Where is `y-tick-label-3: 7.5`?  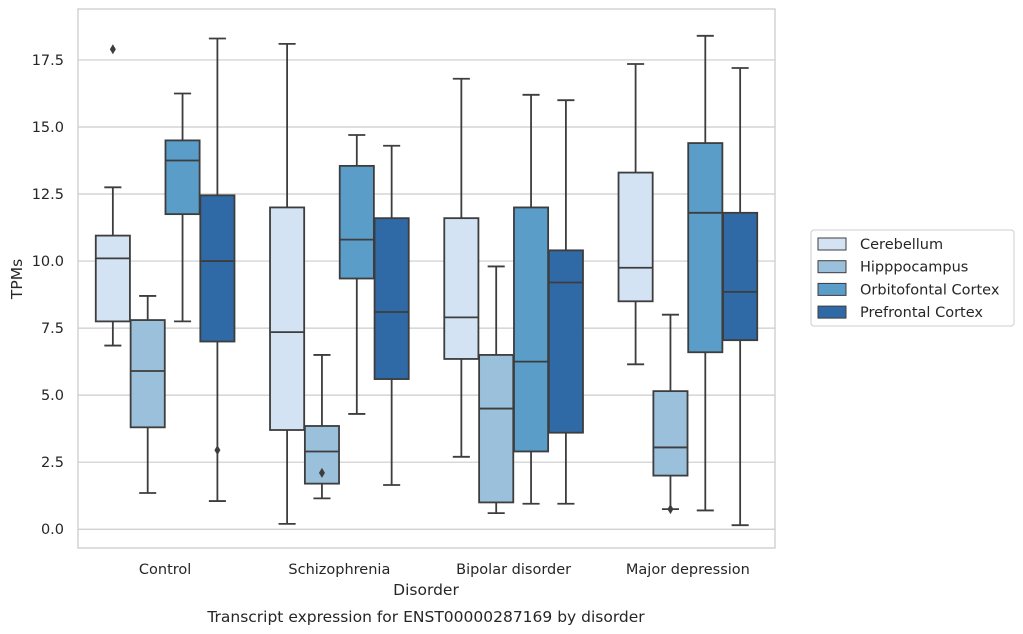 y-tick-label-3: 7.5 is located at coordinates (52, 329).